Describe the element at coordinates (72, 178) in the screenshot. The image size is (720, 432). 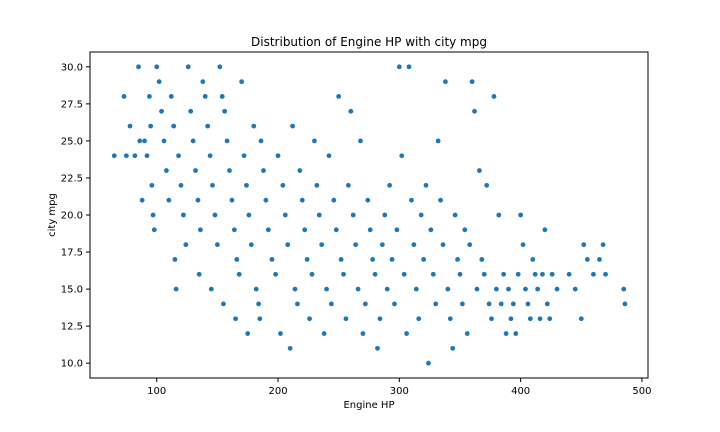
I see `y-tick-label: 22.5` at that location.